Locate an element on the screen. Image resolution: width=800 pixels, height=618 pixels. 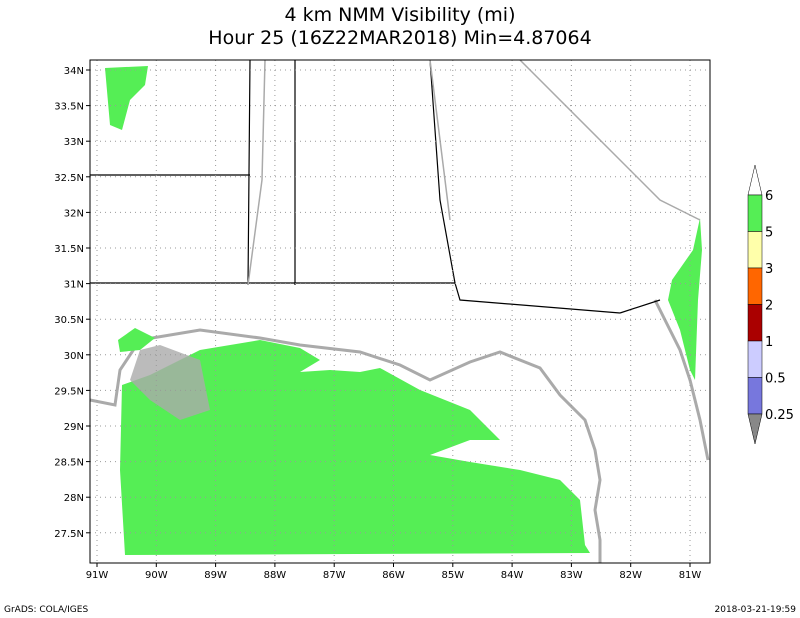
lon-label: 84W is located at coordinates (512, 575).